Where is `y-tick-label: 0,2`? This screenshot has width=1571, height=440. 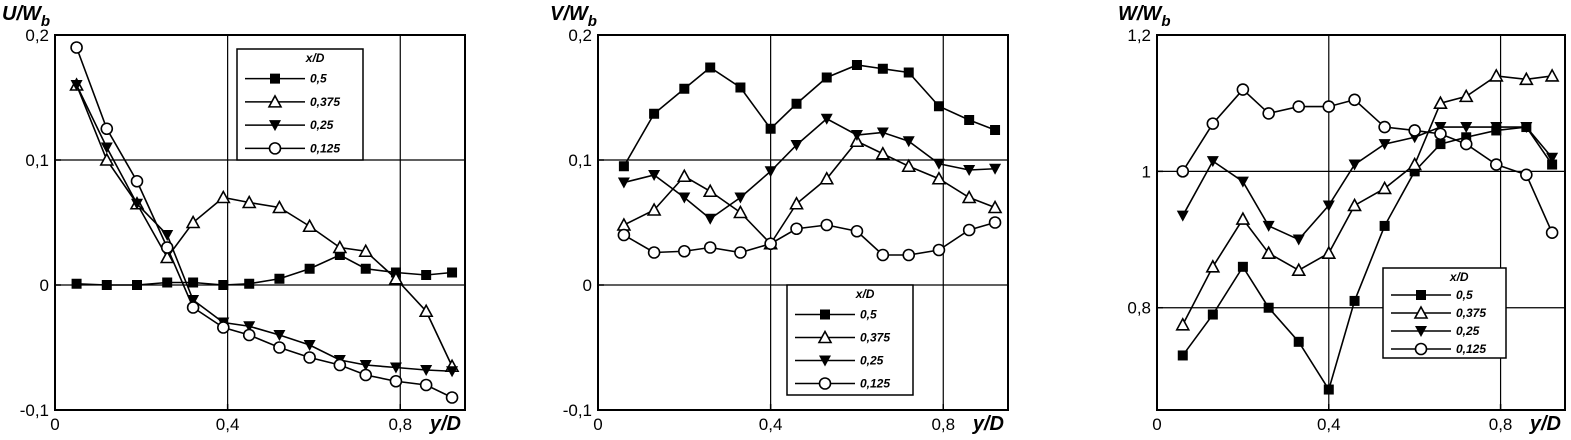 y-tick-label: 0,2 is located at coordinates (37, 35).